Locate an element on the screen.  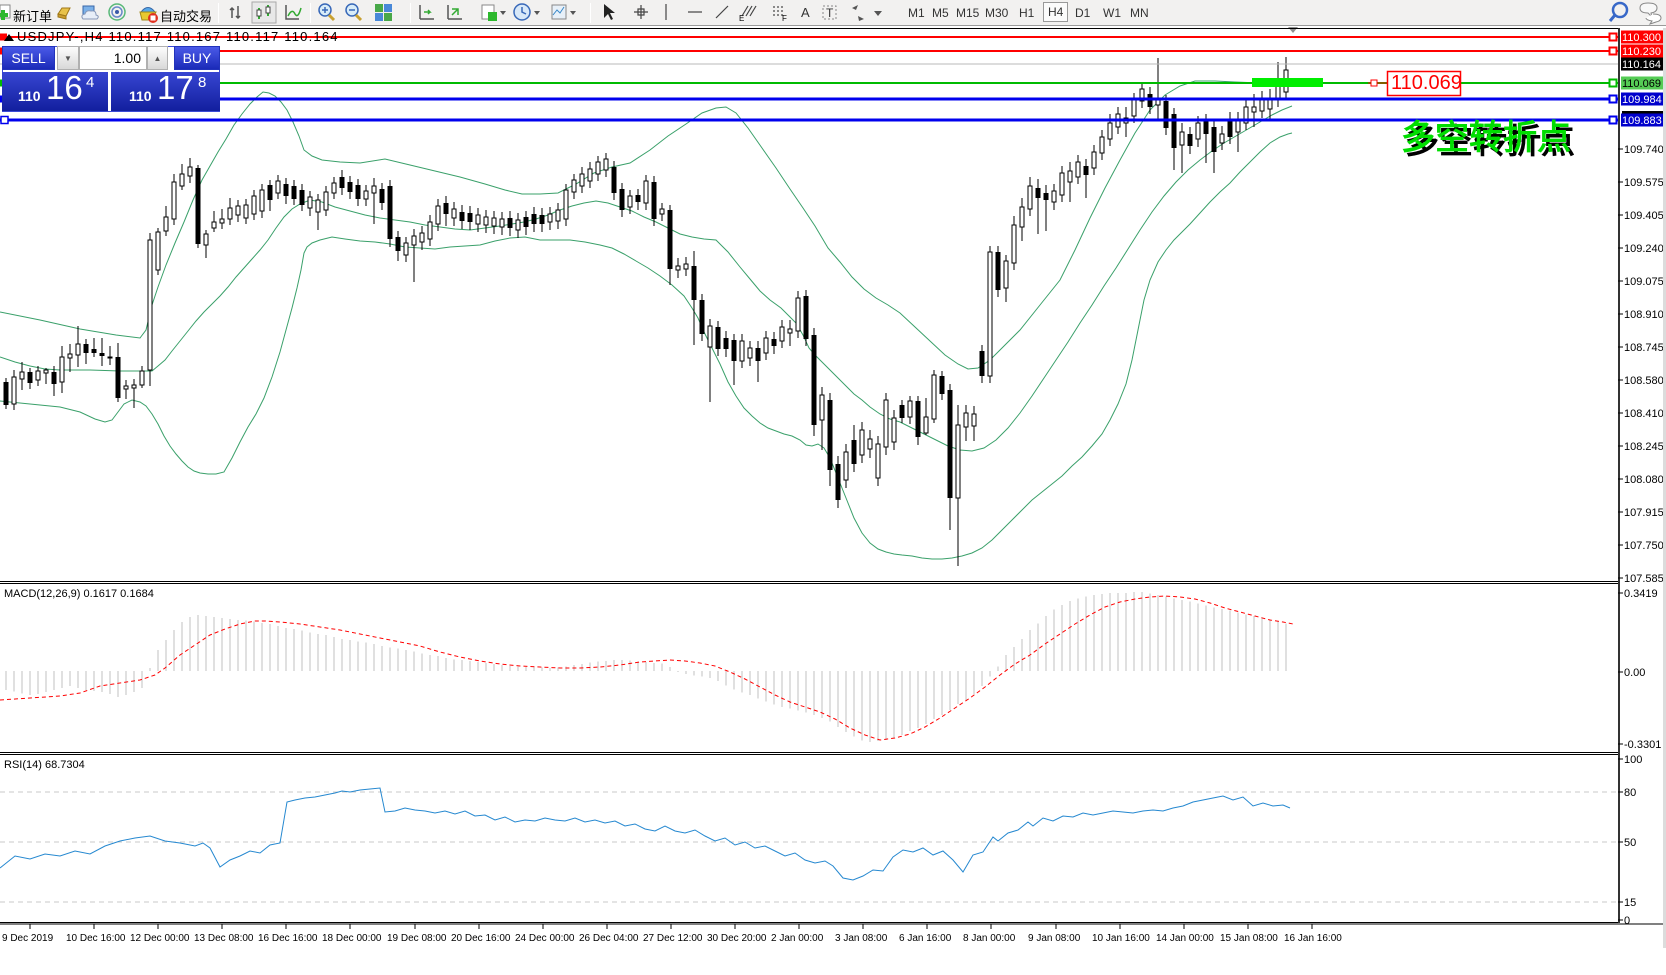
svg-text: 12 Dec 00:00 is located at coordinates (160, 938).